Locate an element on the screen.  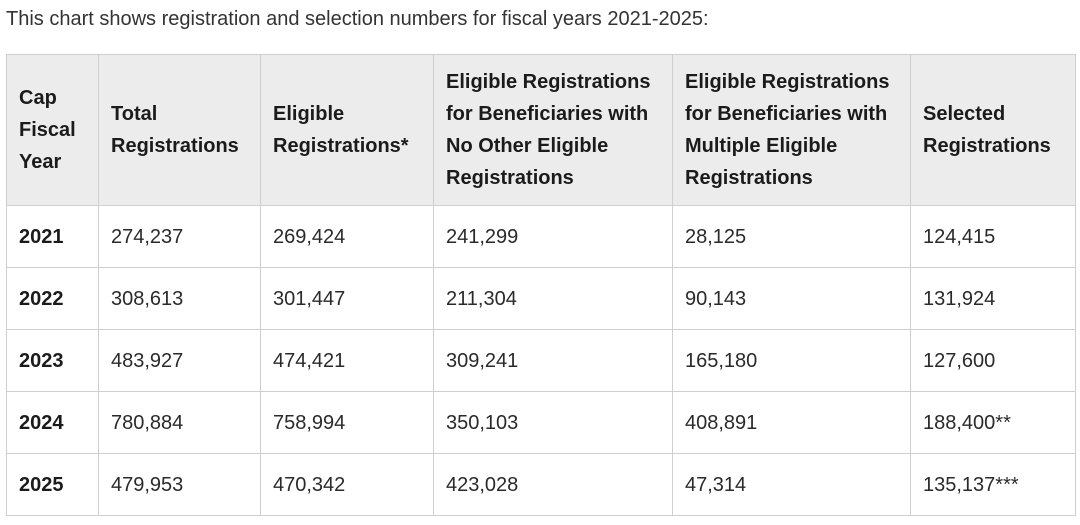
cell-selected: 135,137*** is located at coordinates (993, 484).